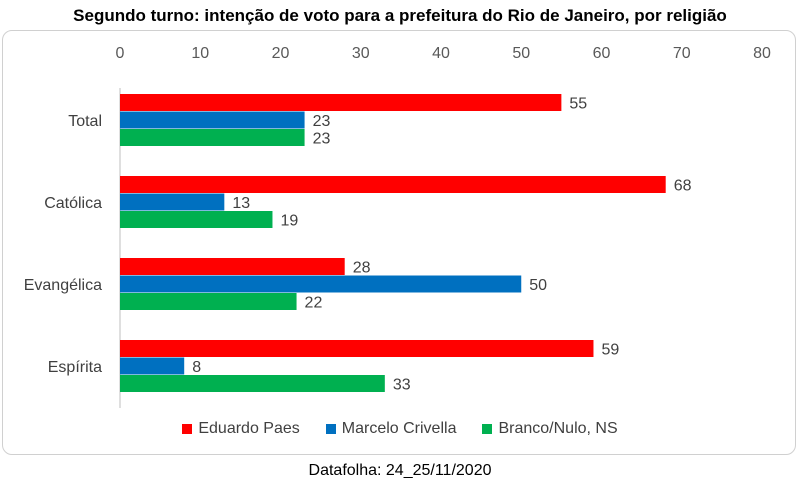  I want to click on x-tick-label: 40, so click(441, 53).